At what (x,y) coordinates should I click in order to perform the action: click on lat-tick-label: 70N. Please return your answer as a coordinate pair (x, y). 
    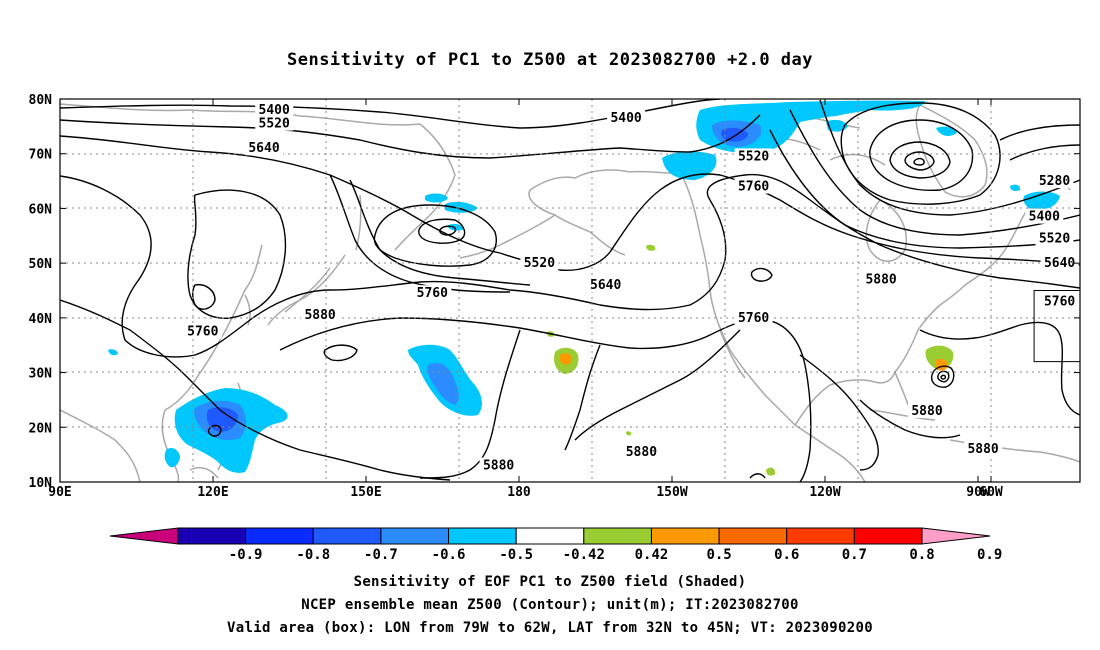
    Looking at the image, I should click on (41, 155).